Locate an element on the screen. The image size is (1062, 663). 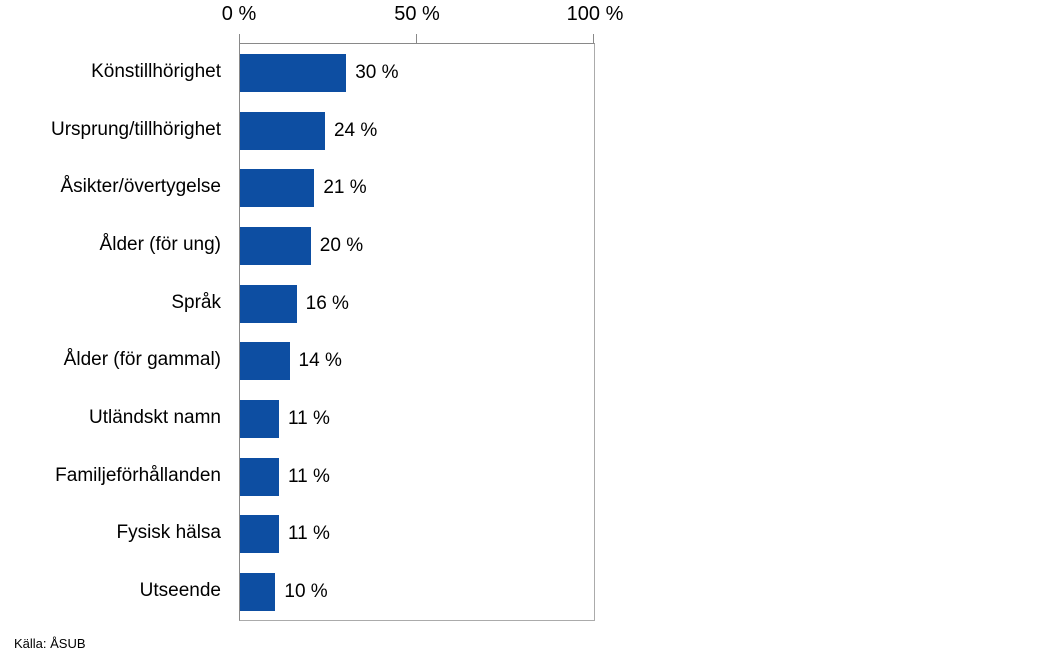
category-label: Ålder (för ung) is located at coordinates (160, 244).